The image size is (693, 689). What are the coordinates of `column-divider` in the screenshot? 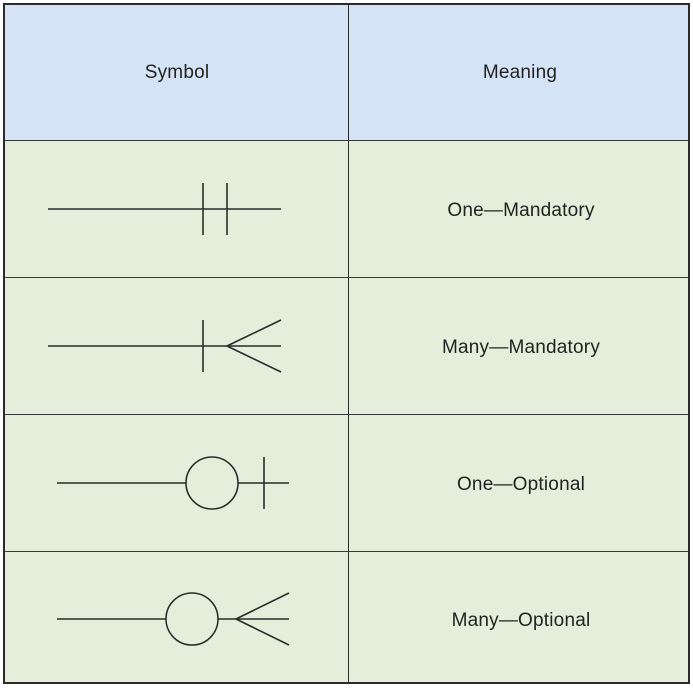 It's located at (348, 343).